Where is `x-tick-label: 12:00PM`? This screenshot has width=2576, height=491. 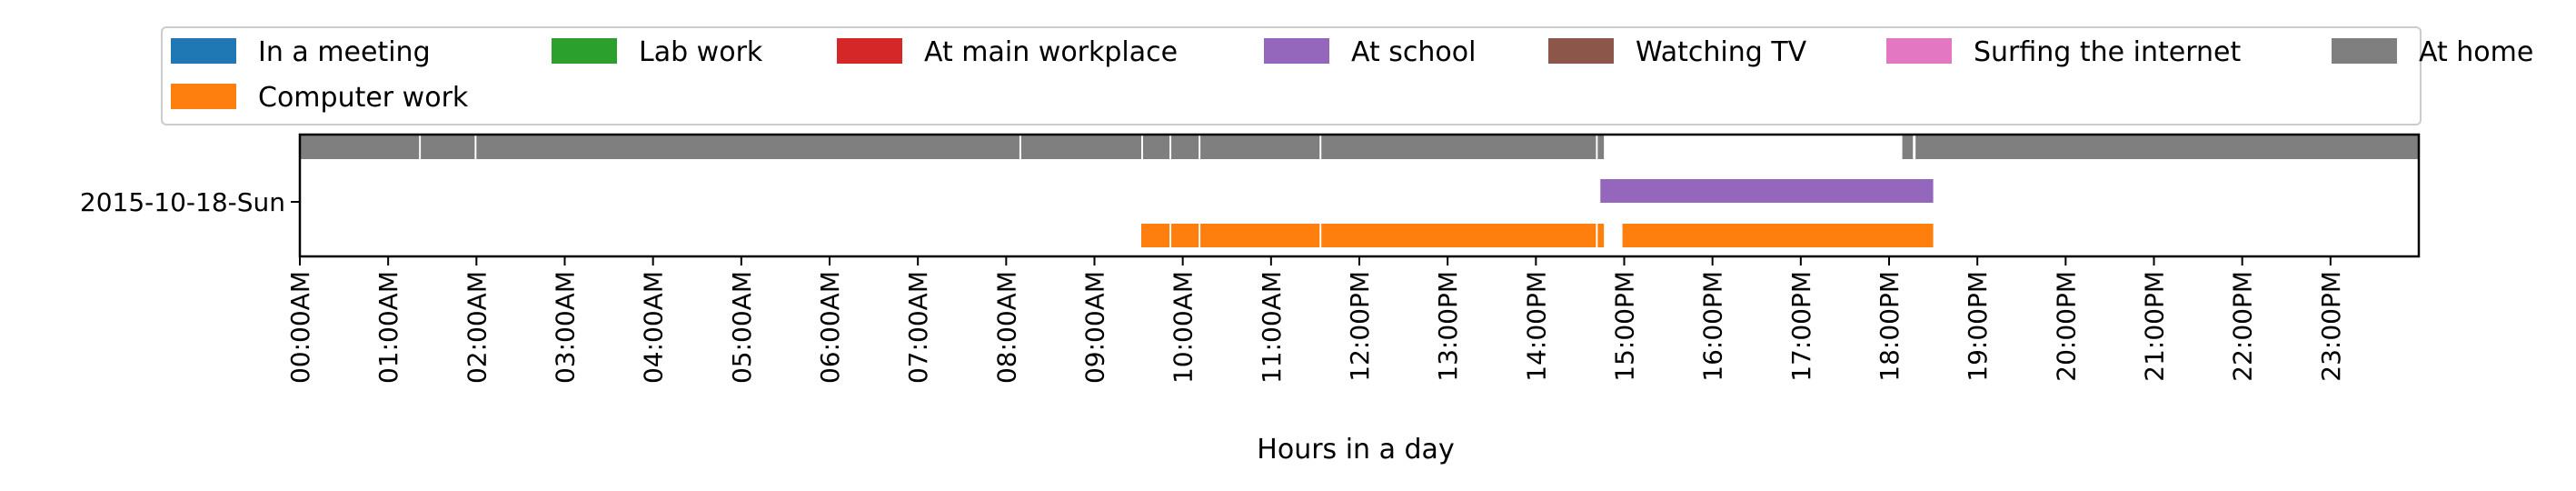
x-tick-label: 12:00PM is located at coordinates (1360, 326).